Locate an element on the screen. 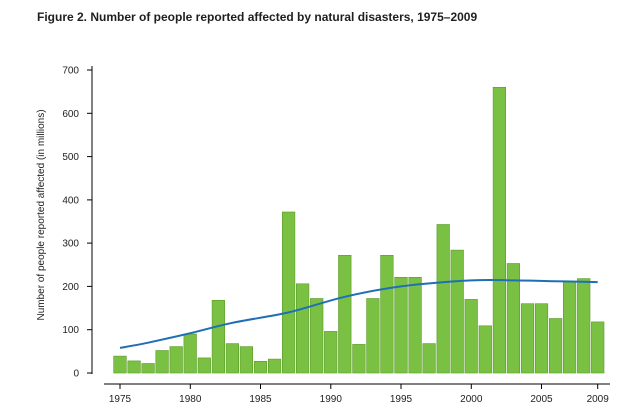  y-tick-label: 100 is located at coordinates (70, 330).